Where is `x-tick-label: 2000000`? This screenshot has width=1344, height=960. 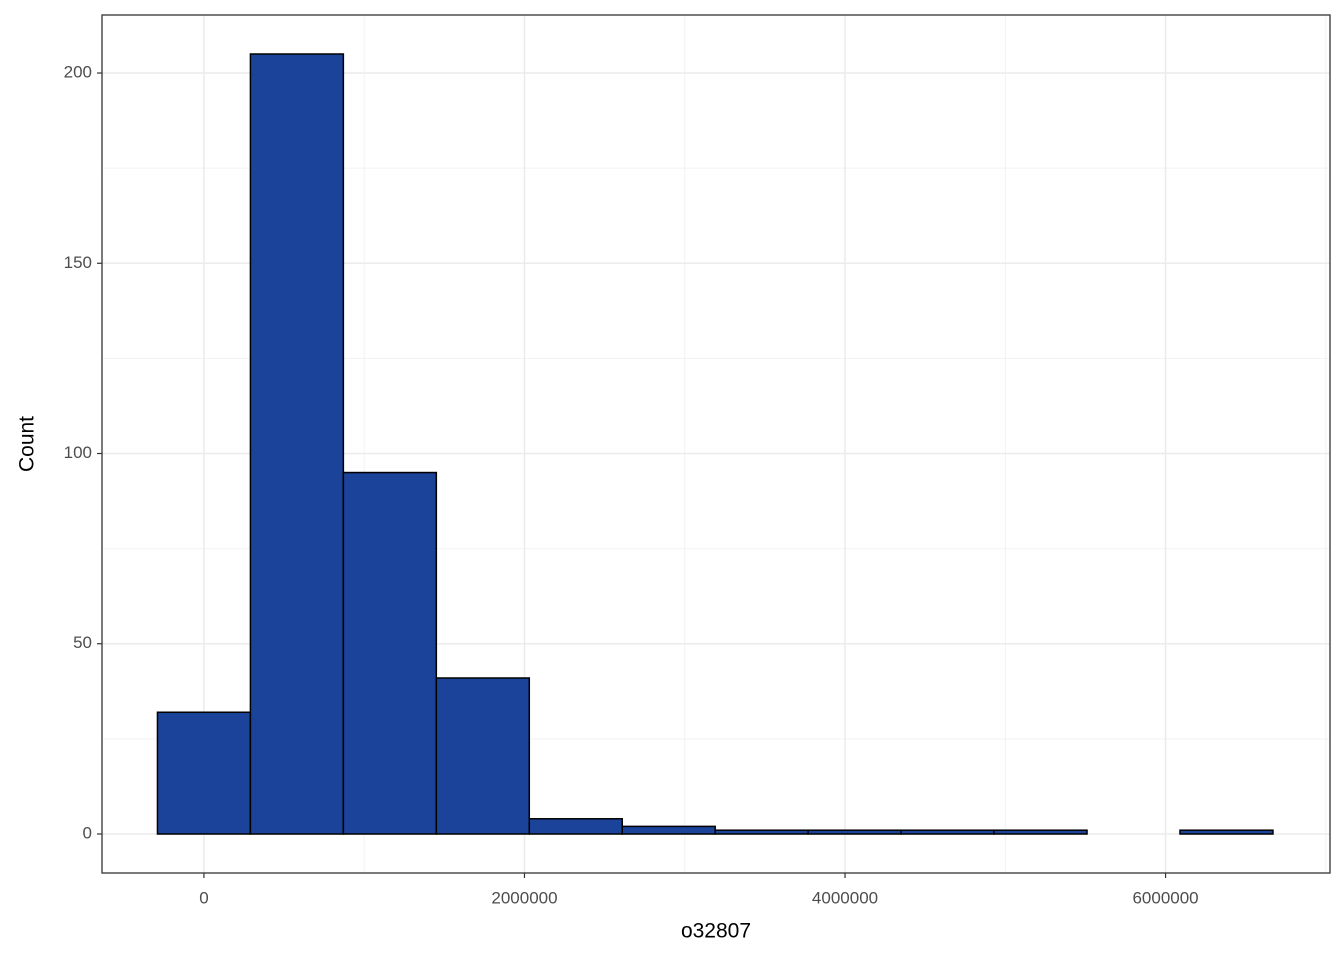 x-tick-label: 2000000 is located at coordinates (524, 897).